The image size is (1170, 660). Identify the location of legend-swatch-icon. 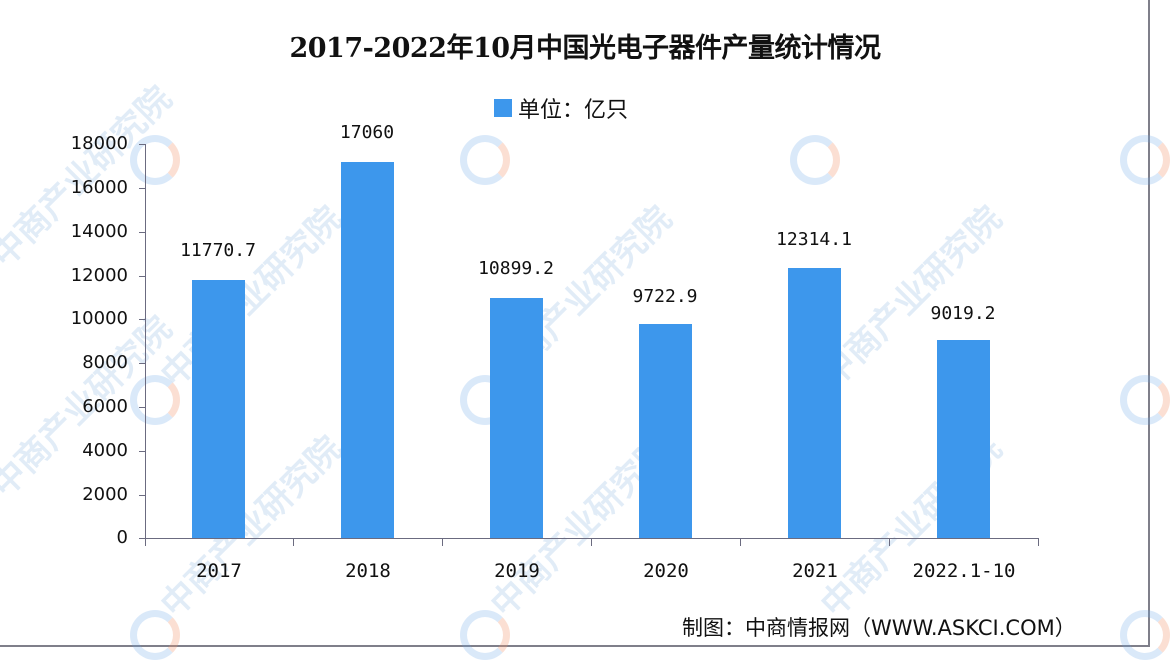
(503, 108).